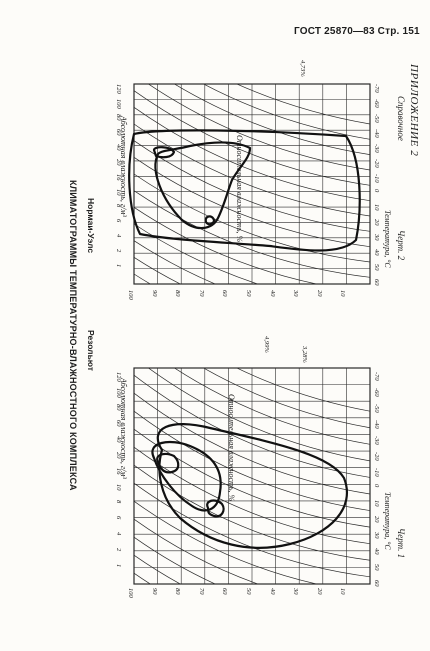 This screenshot has width=430, height=651. What do you see at coordinates (296, 591) in the screenshot?
I see `rh-tick-label: 30` at bounding box center [296, 591].